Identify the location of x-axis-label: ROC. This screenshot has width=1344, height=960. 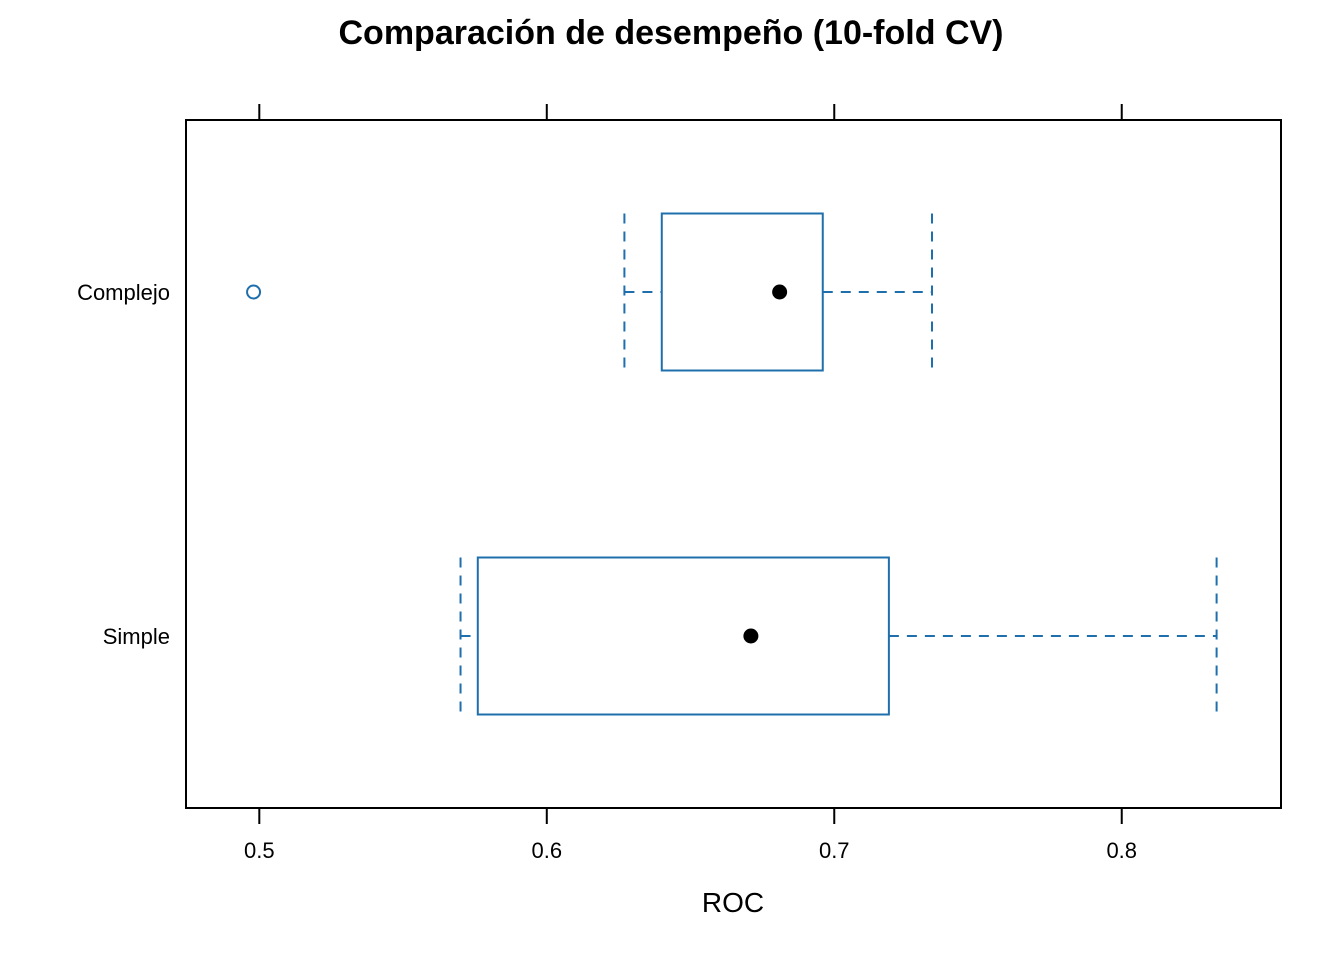
(733, 902).